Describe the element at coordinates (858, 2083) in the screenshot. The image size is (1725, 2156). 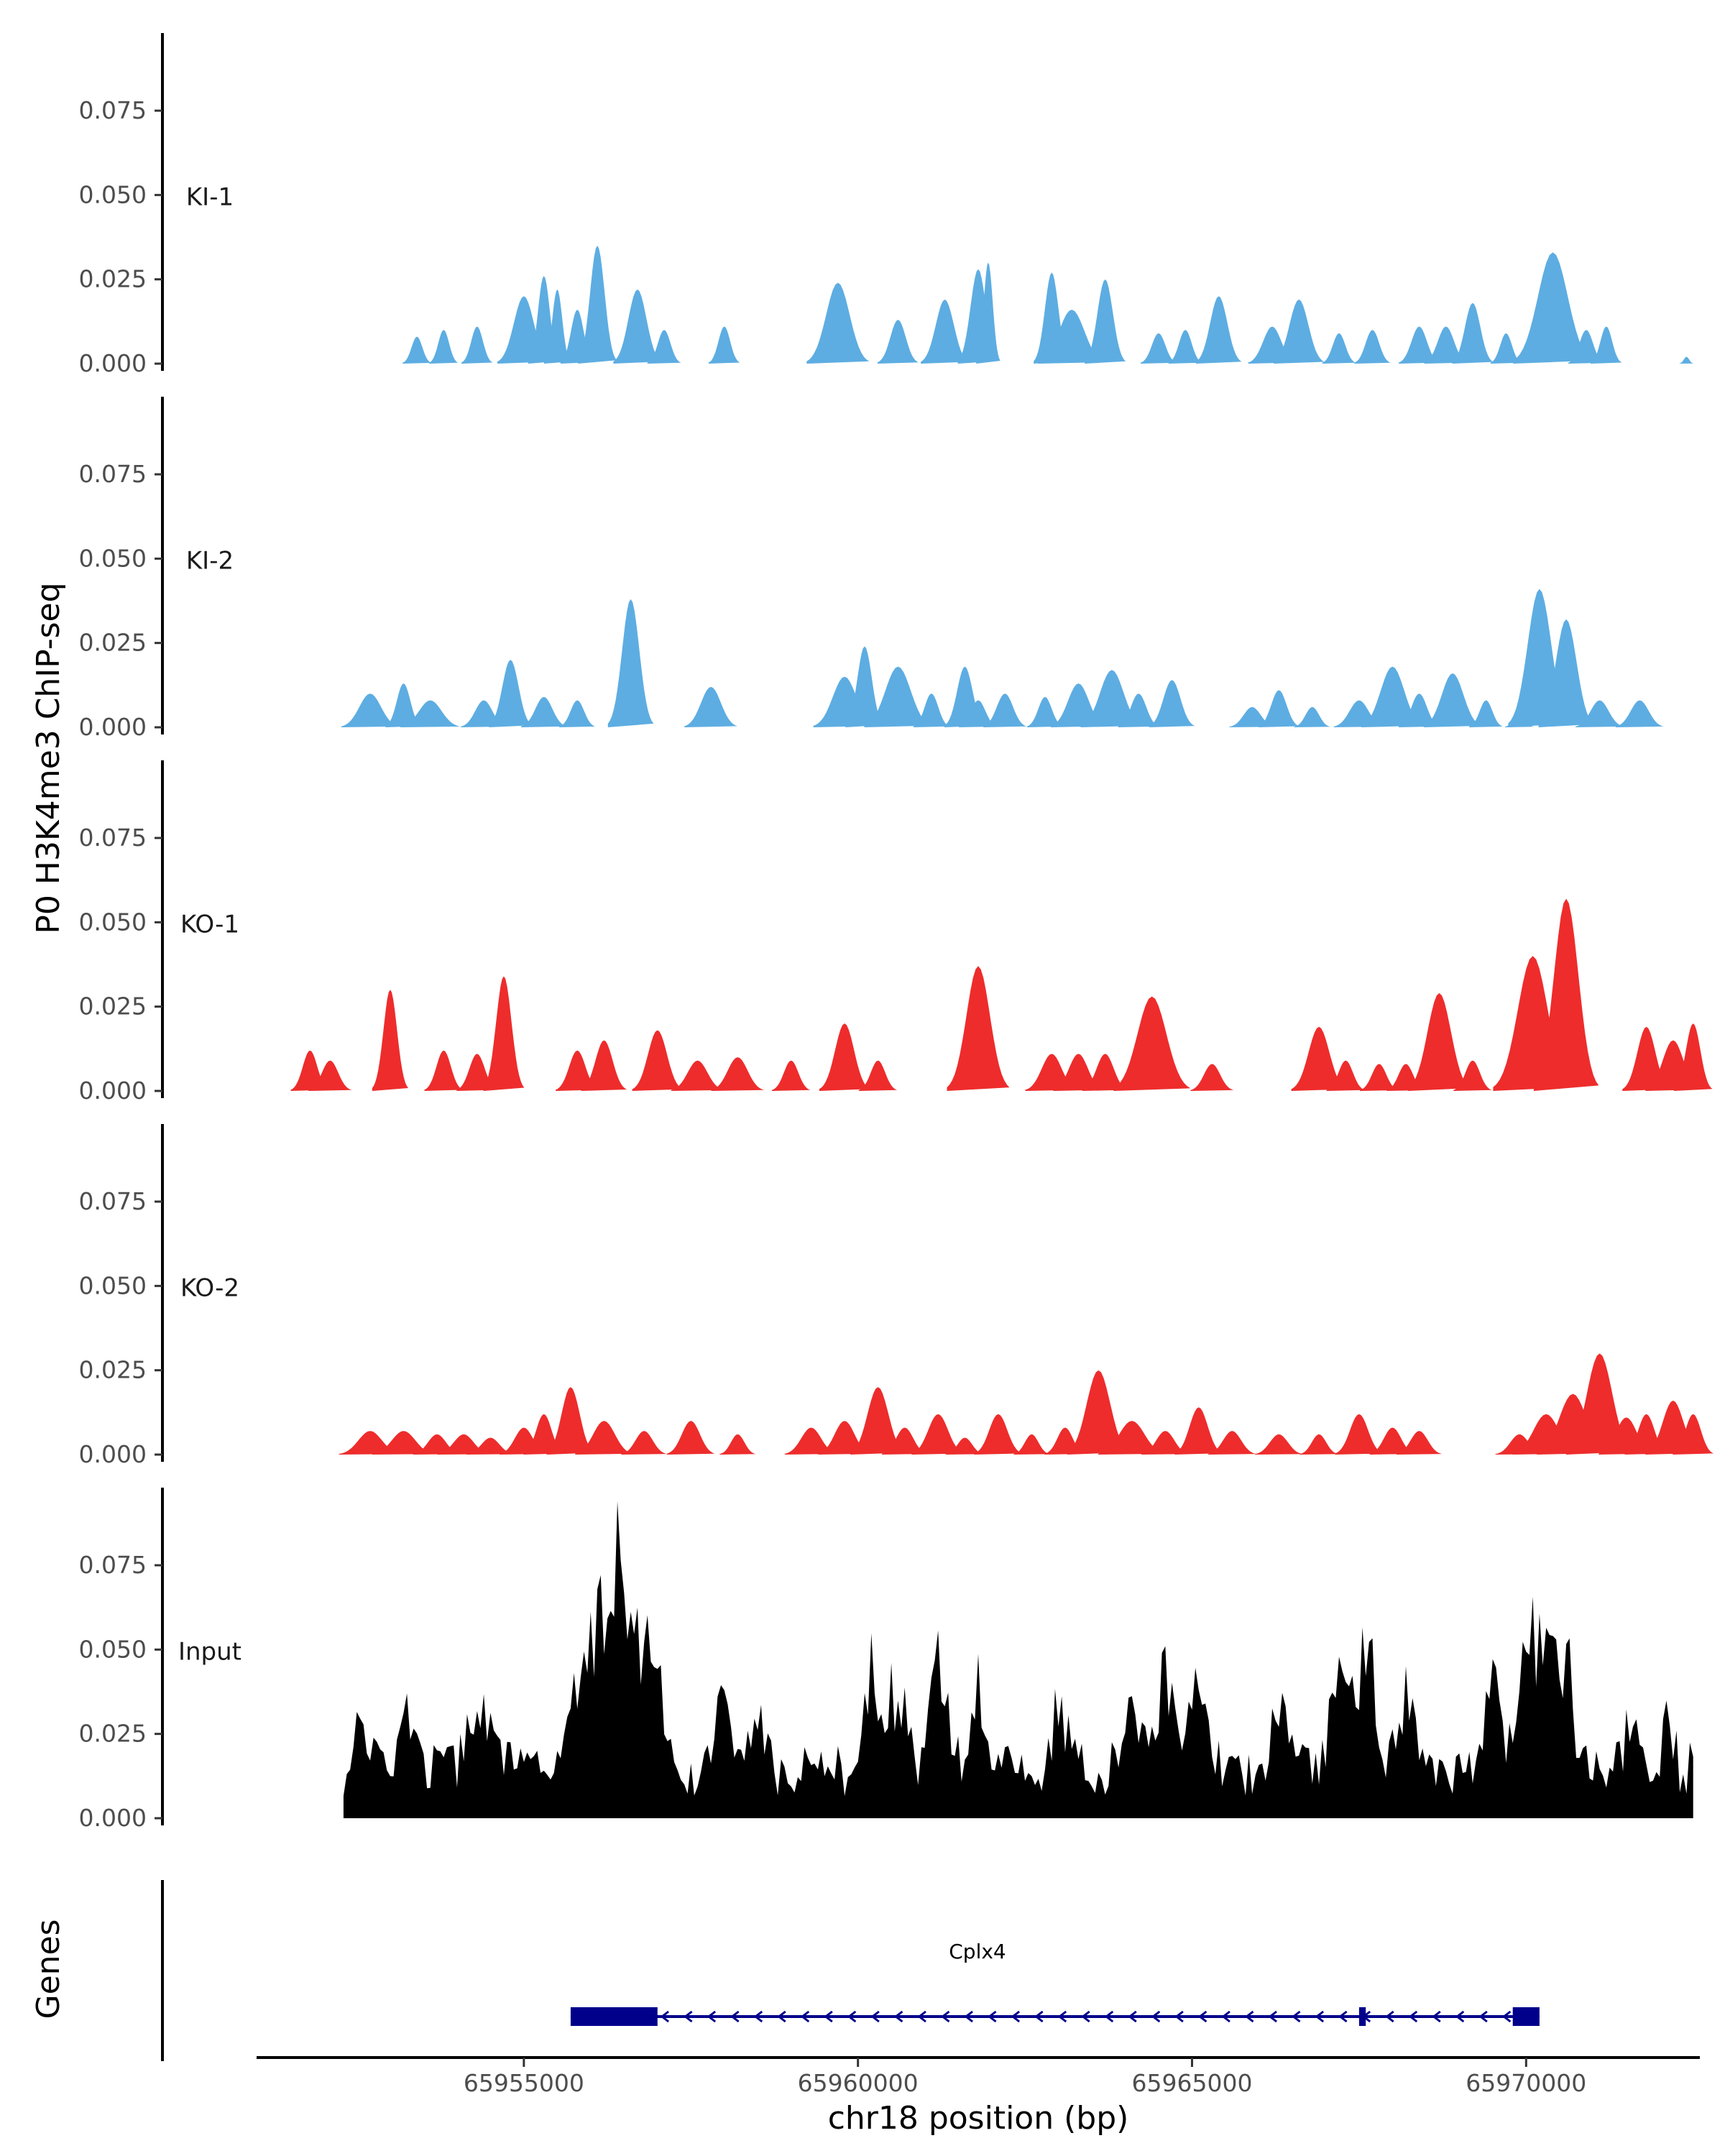
I see `x-tick-label: 65960000` at that location.